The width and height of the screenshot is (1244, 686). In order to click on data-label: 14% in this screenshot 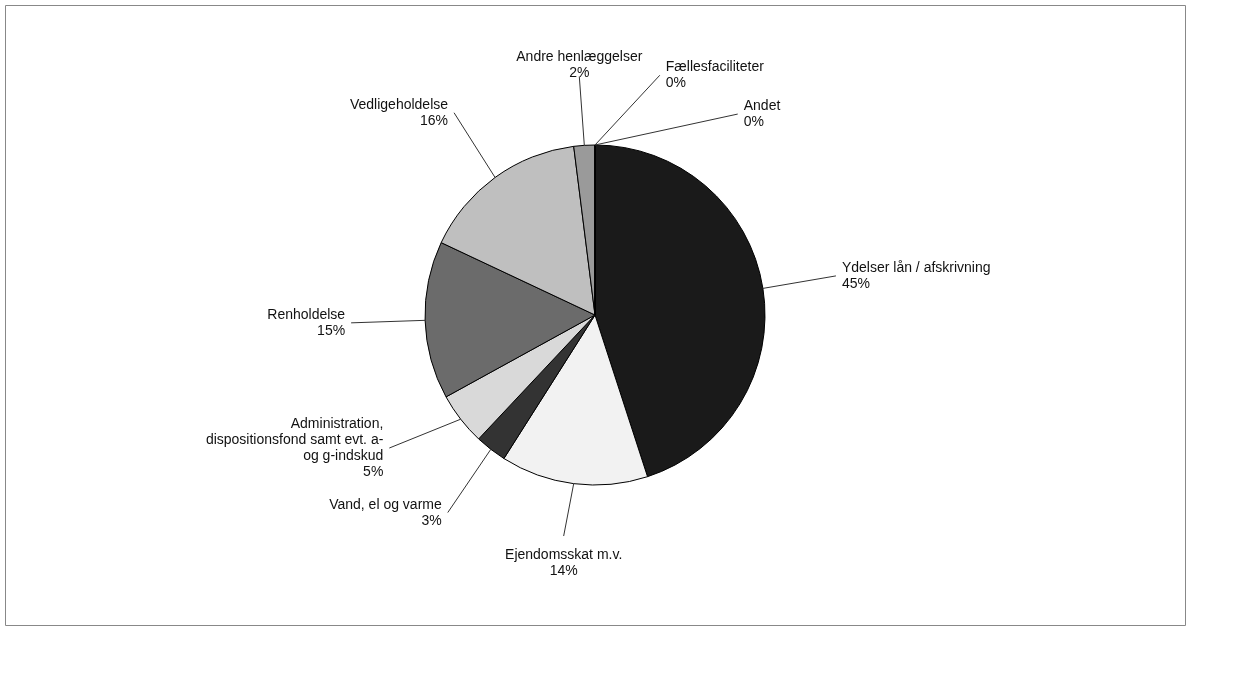, I will do `click(563, 570)`.